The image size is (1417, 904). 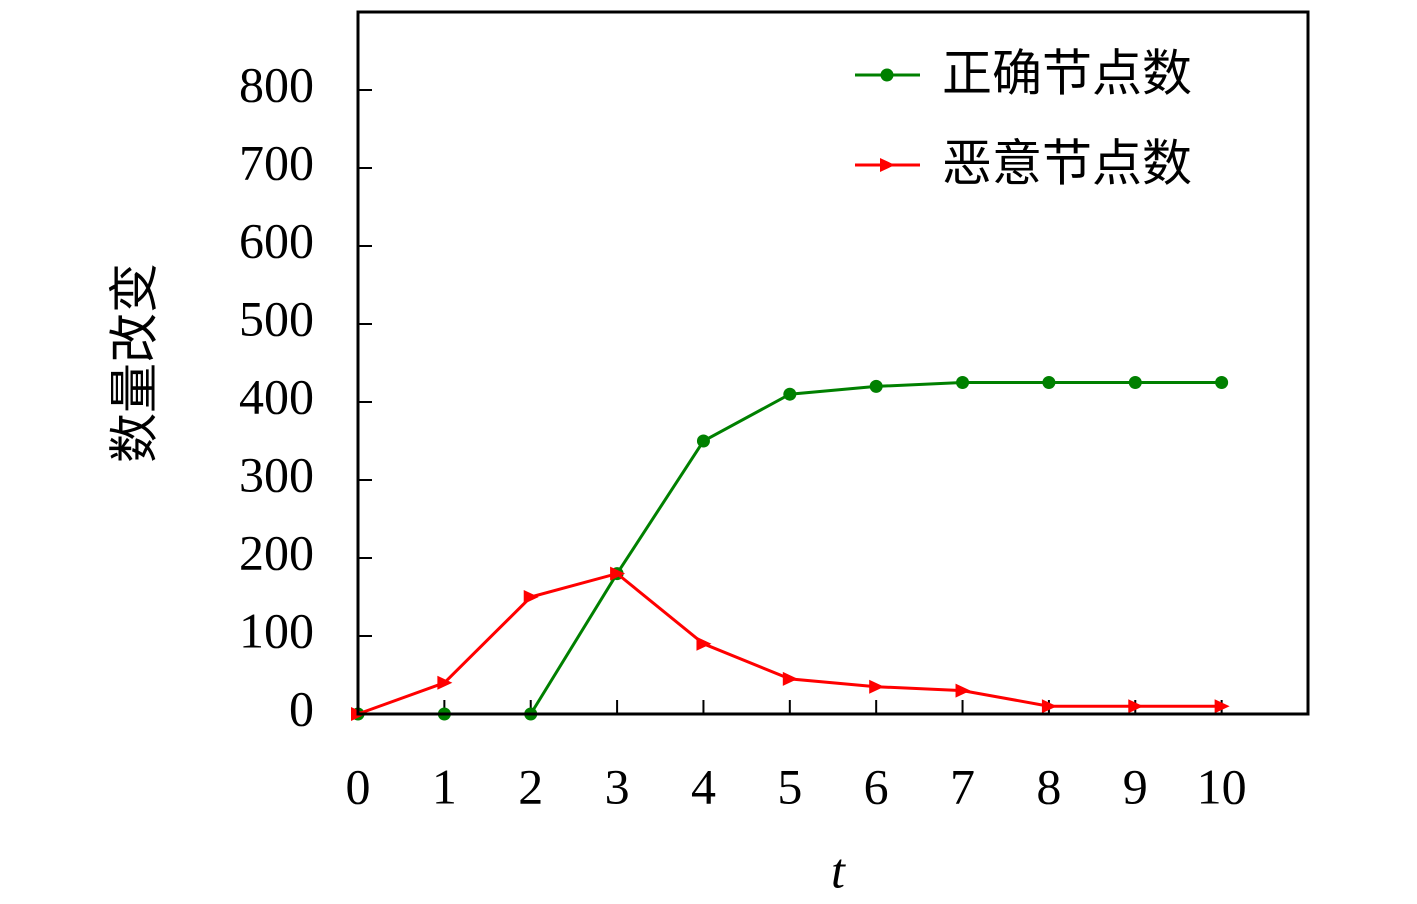 I want to click on legend-label: 恶意节点数, so click(x=1067, y=163).